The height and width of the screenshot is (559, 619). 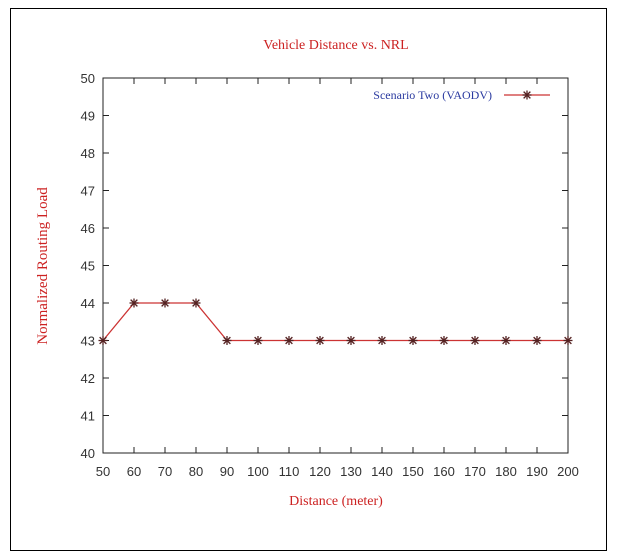 What do you see at coordinates (537, 471) in the screenshot?
I see `x-tick-label: 190` at bounding box center [537, 471].